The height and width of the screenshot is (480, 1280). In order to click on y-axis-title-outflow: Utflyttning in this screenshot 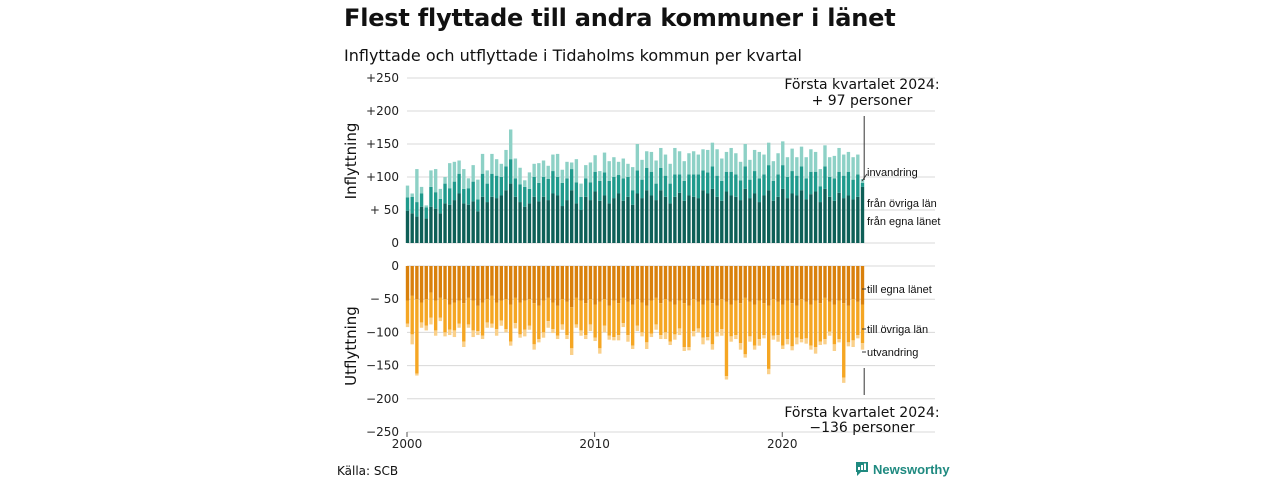, I will do `click(351, 346)`.